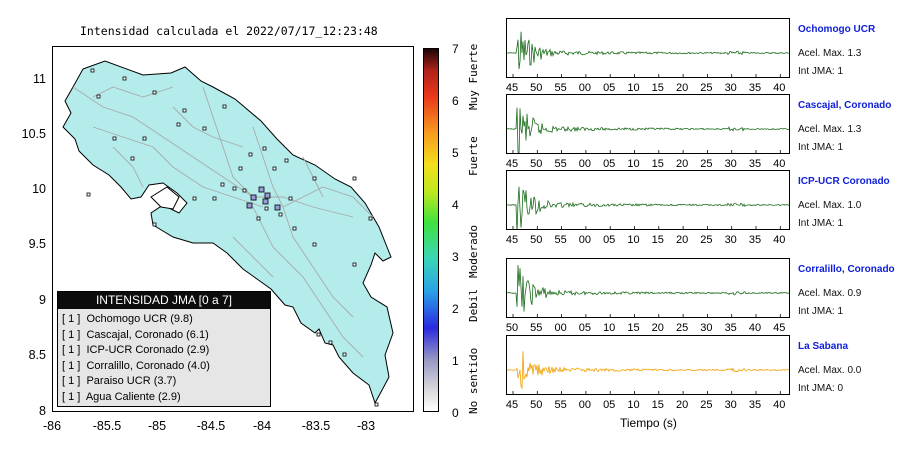  What do you see at coordinates (316, 426) in the screenshot?
I see `map-xtick: -83.5` at bounding box center [316, 426].